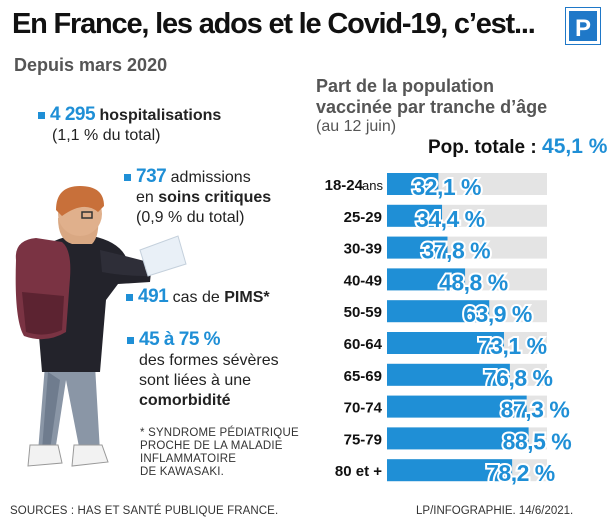 This screenshot has width=613, height=527. What do you see at coordinates (101, 326) in the screenshot?
I see `teen-figure` at bounding box center [101, 326].